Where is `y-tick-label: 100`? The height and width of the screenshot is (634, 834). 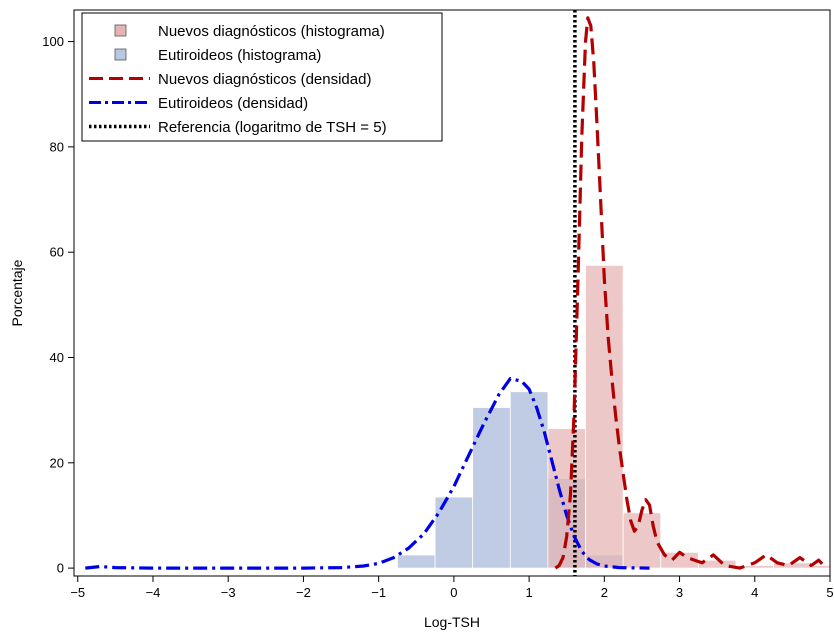
y-tick-label: 100 is located at coordinates (53, 41).